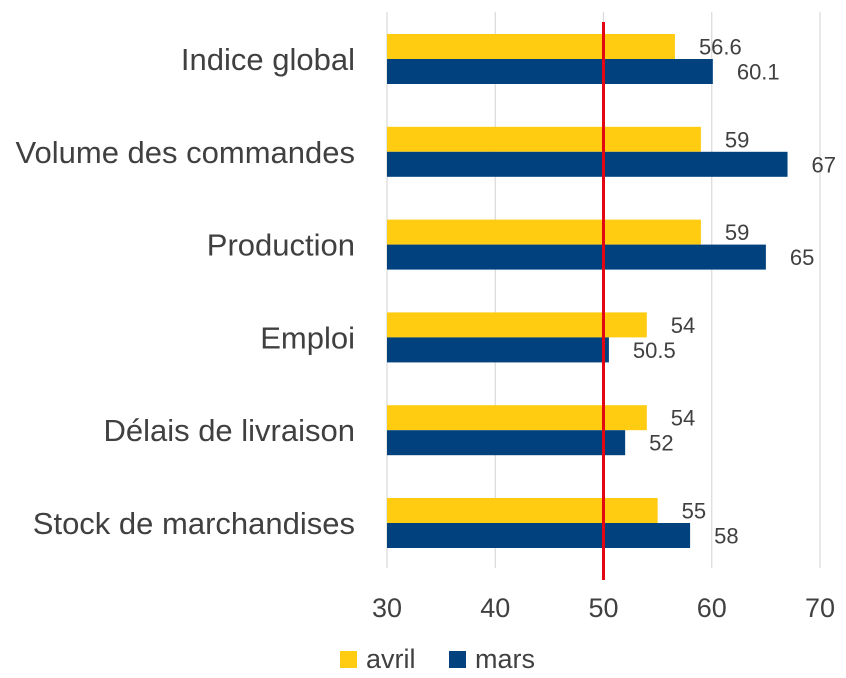 The width and height of the screenshot is (846, 678). Describe the element at coordinates (185, 152) in the screenshot. I see `category-label: Volume des commandes` at that location.